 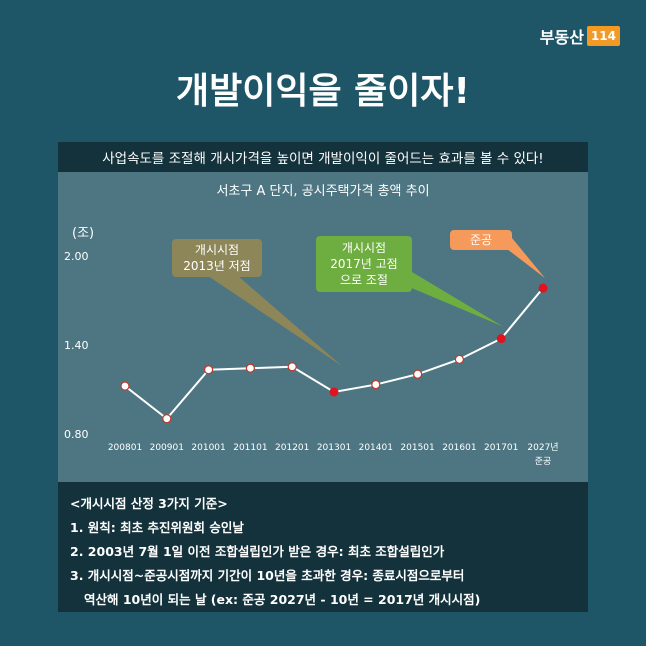 What do you see at coordinates (292, 448) in the screenshot?
I see `x-tick-label: 201201` at bounding box center [292, 448].